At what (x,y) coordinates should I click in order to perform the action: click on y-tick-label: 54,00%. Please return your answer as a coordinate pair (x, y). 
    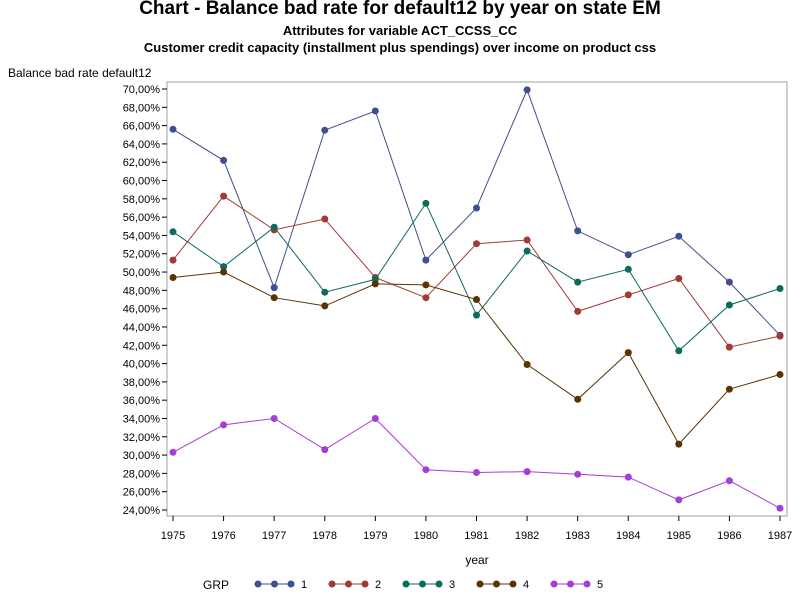
    Looking at the image, I should click on (142, 236).